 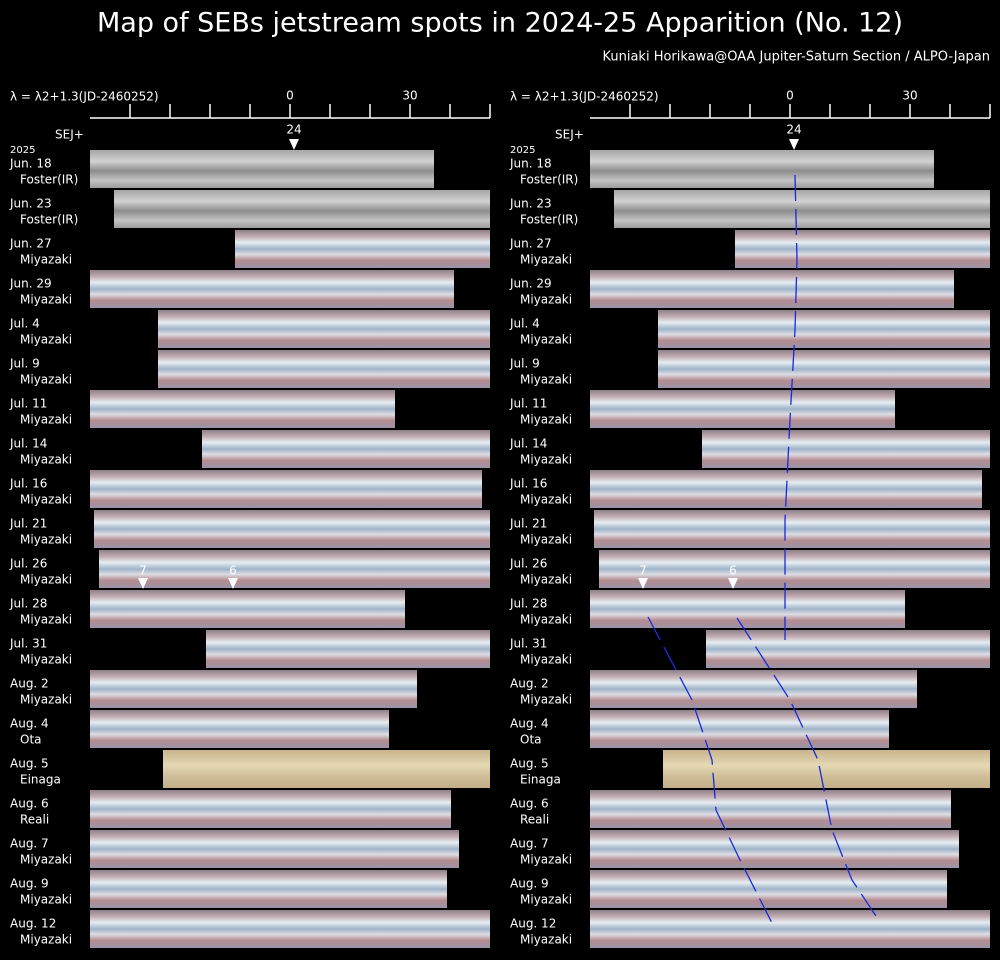 I want to click on row-date: Aug. 12, so click(x=33, y=924).